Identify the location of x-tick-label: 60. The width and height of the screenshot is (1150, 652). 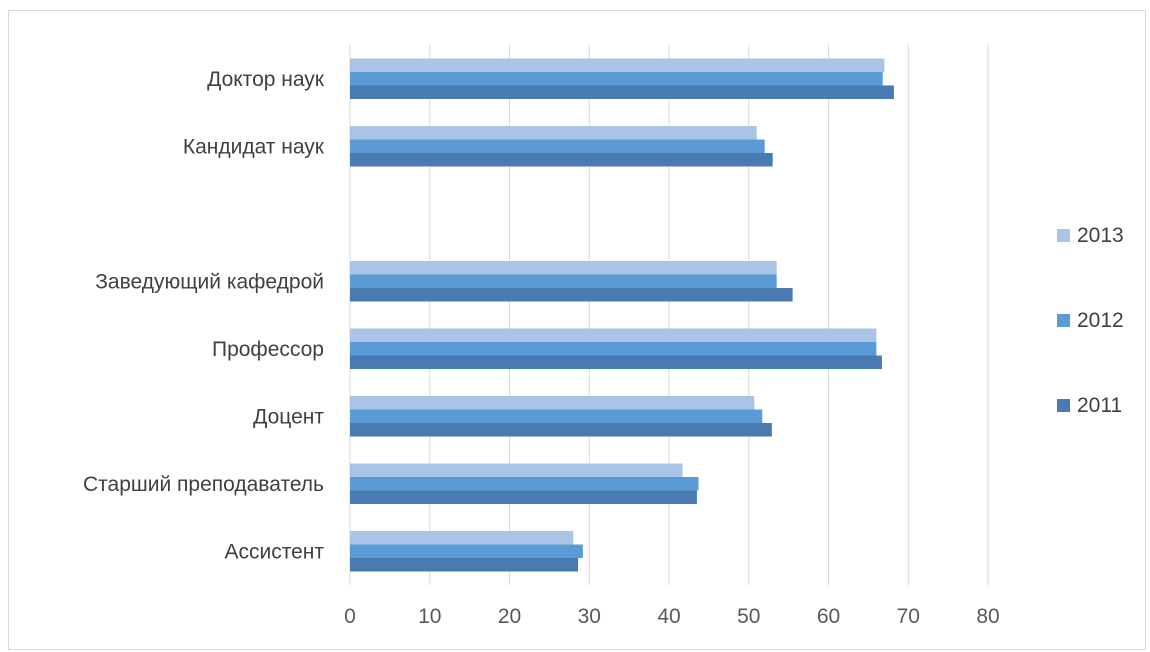
(828, 616).